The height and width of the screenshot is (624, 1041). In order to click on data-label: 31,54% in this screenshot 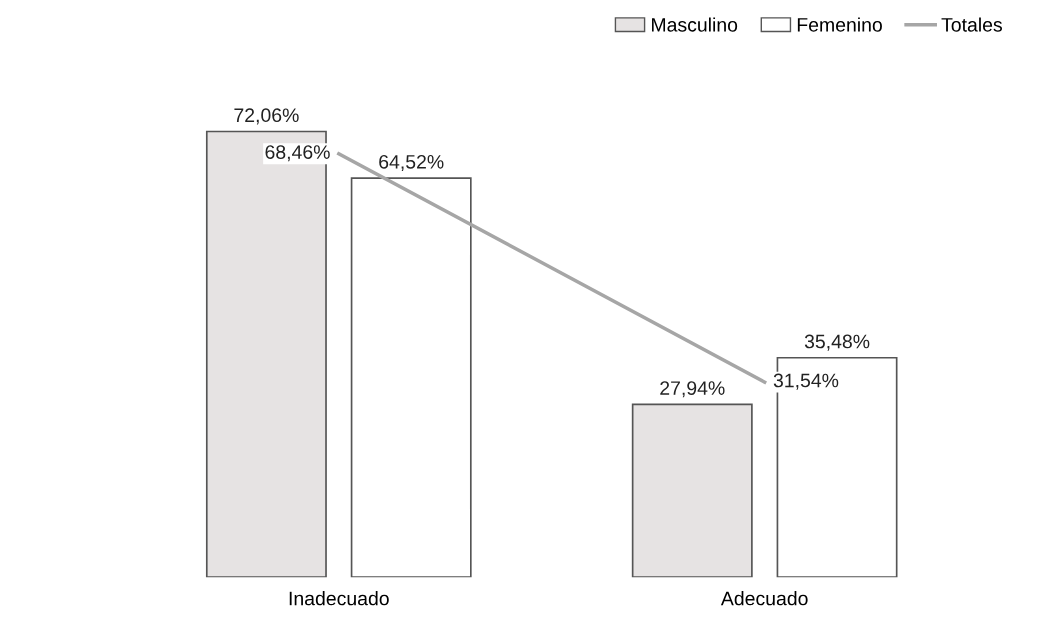, I will do `click(806, 381)`.